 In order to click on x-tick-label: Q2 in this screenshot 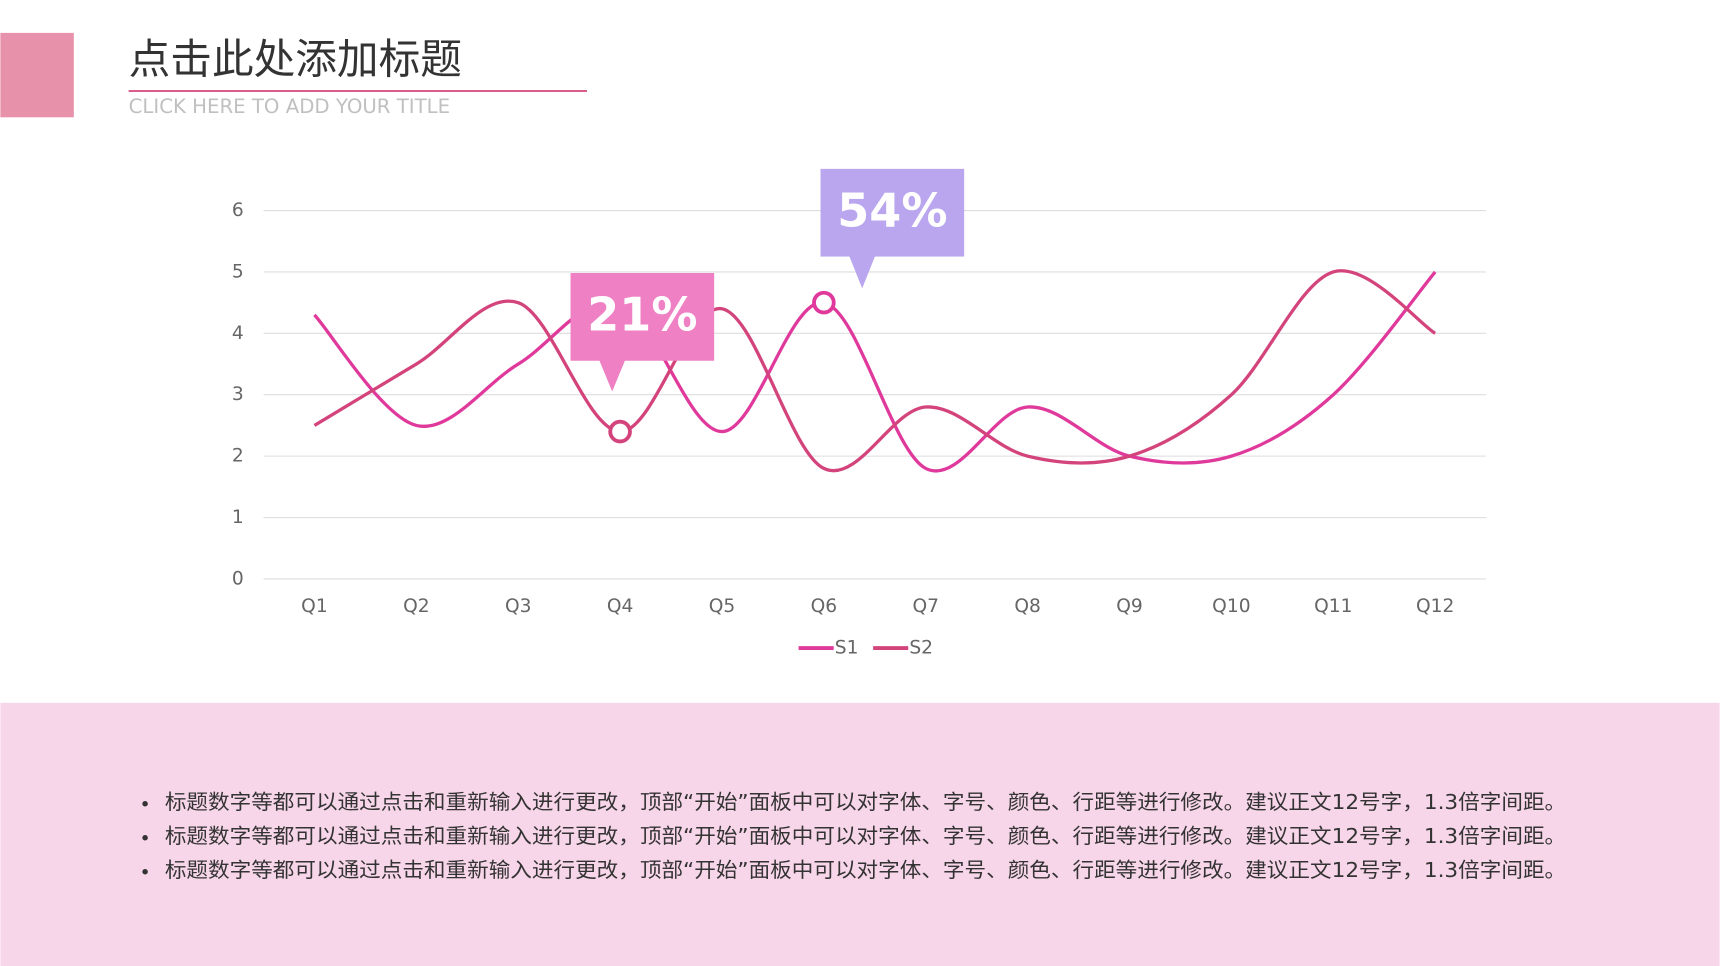, I will do `click(416, 606)`.